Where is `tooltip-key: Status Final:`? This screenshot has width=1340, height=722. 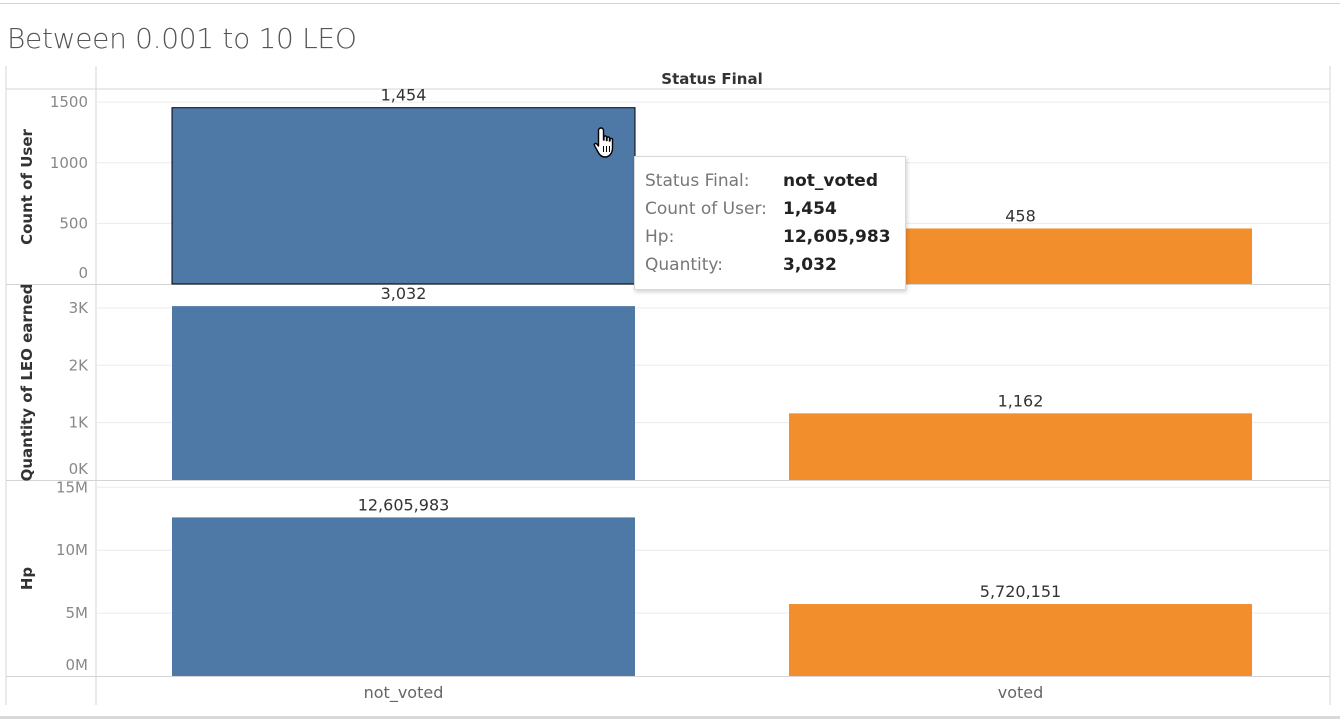
tooltip-key: Status Final: is located at coordinates (697, 181).